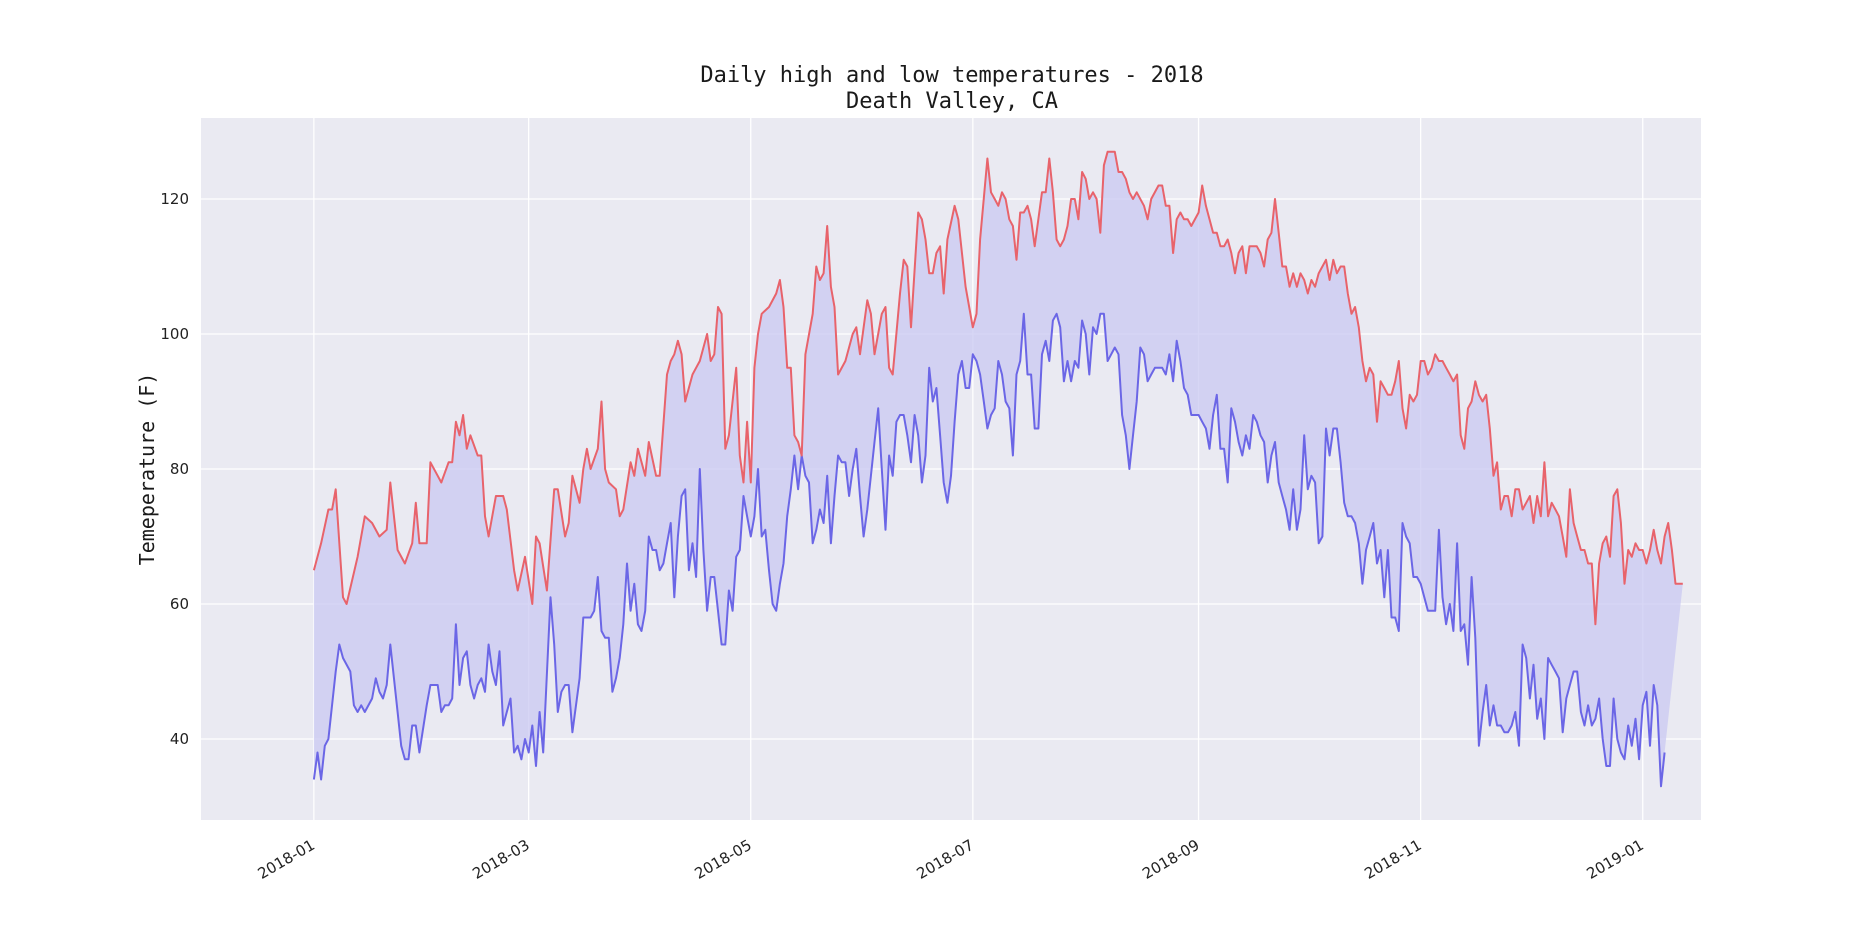 The height and width of the screenshot is (938, 1851). I want to click on x-tick-label: 2018-01, so click(286, 859).